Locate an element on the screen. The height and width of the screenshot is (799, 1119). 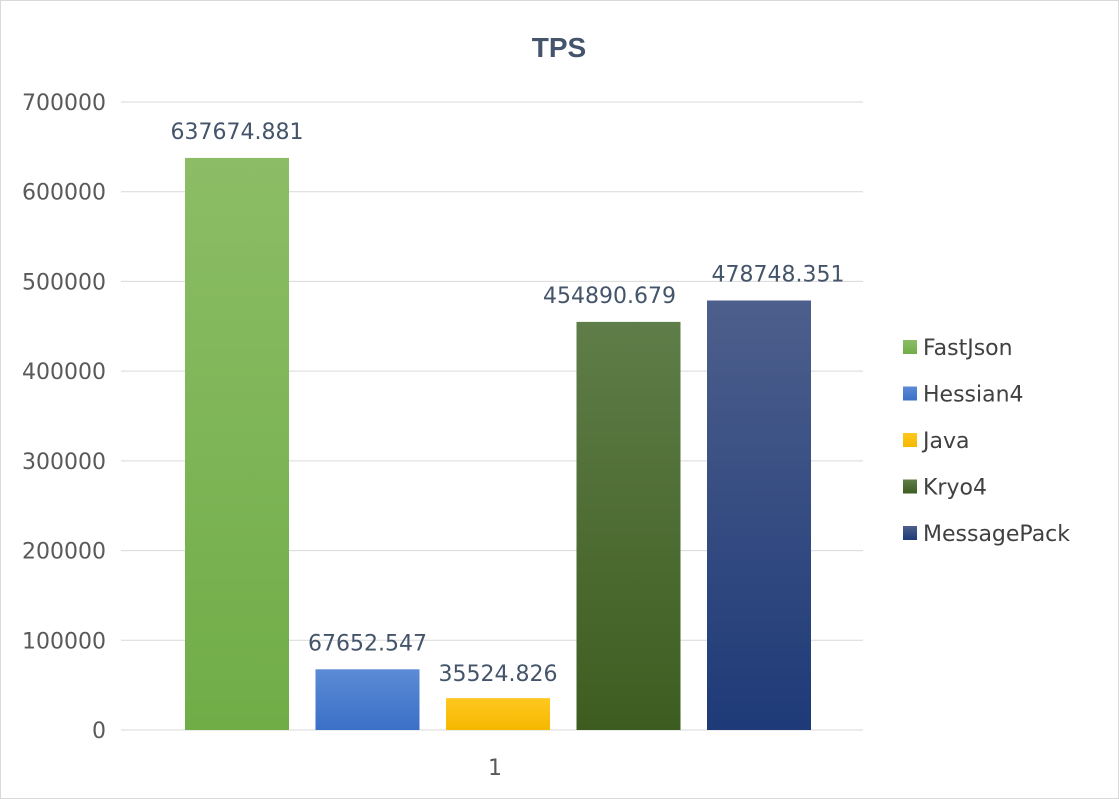
legend-label: FastJson is located at coordinates (968, 348).